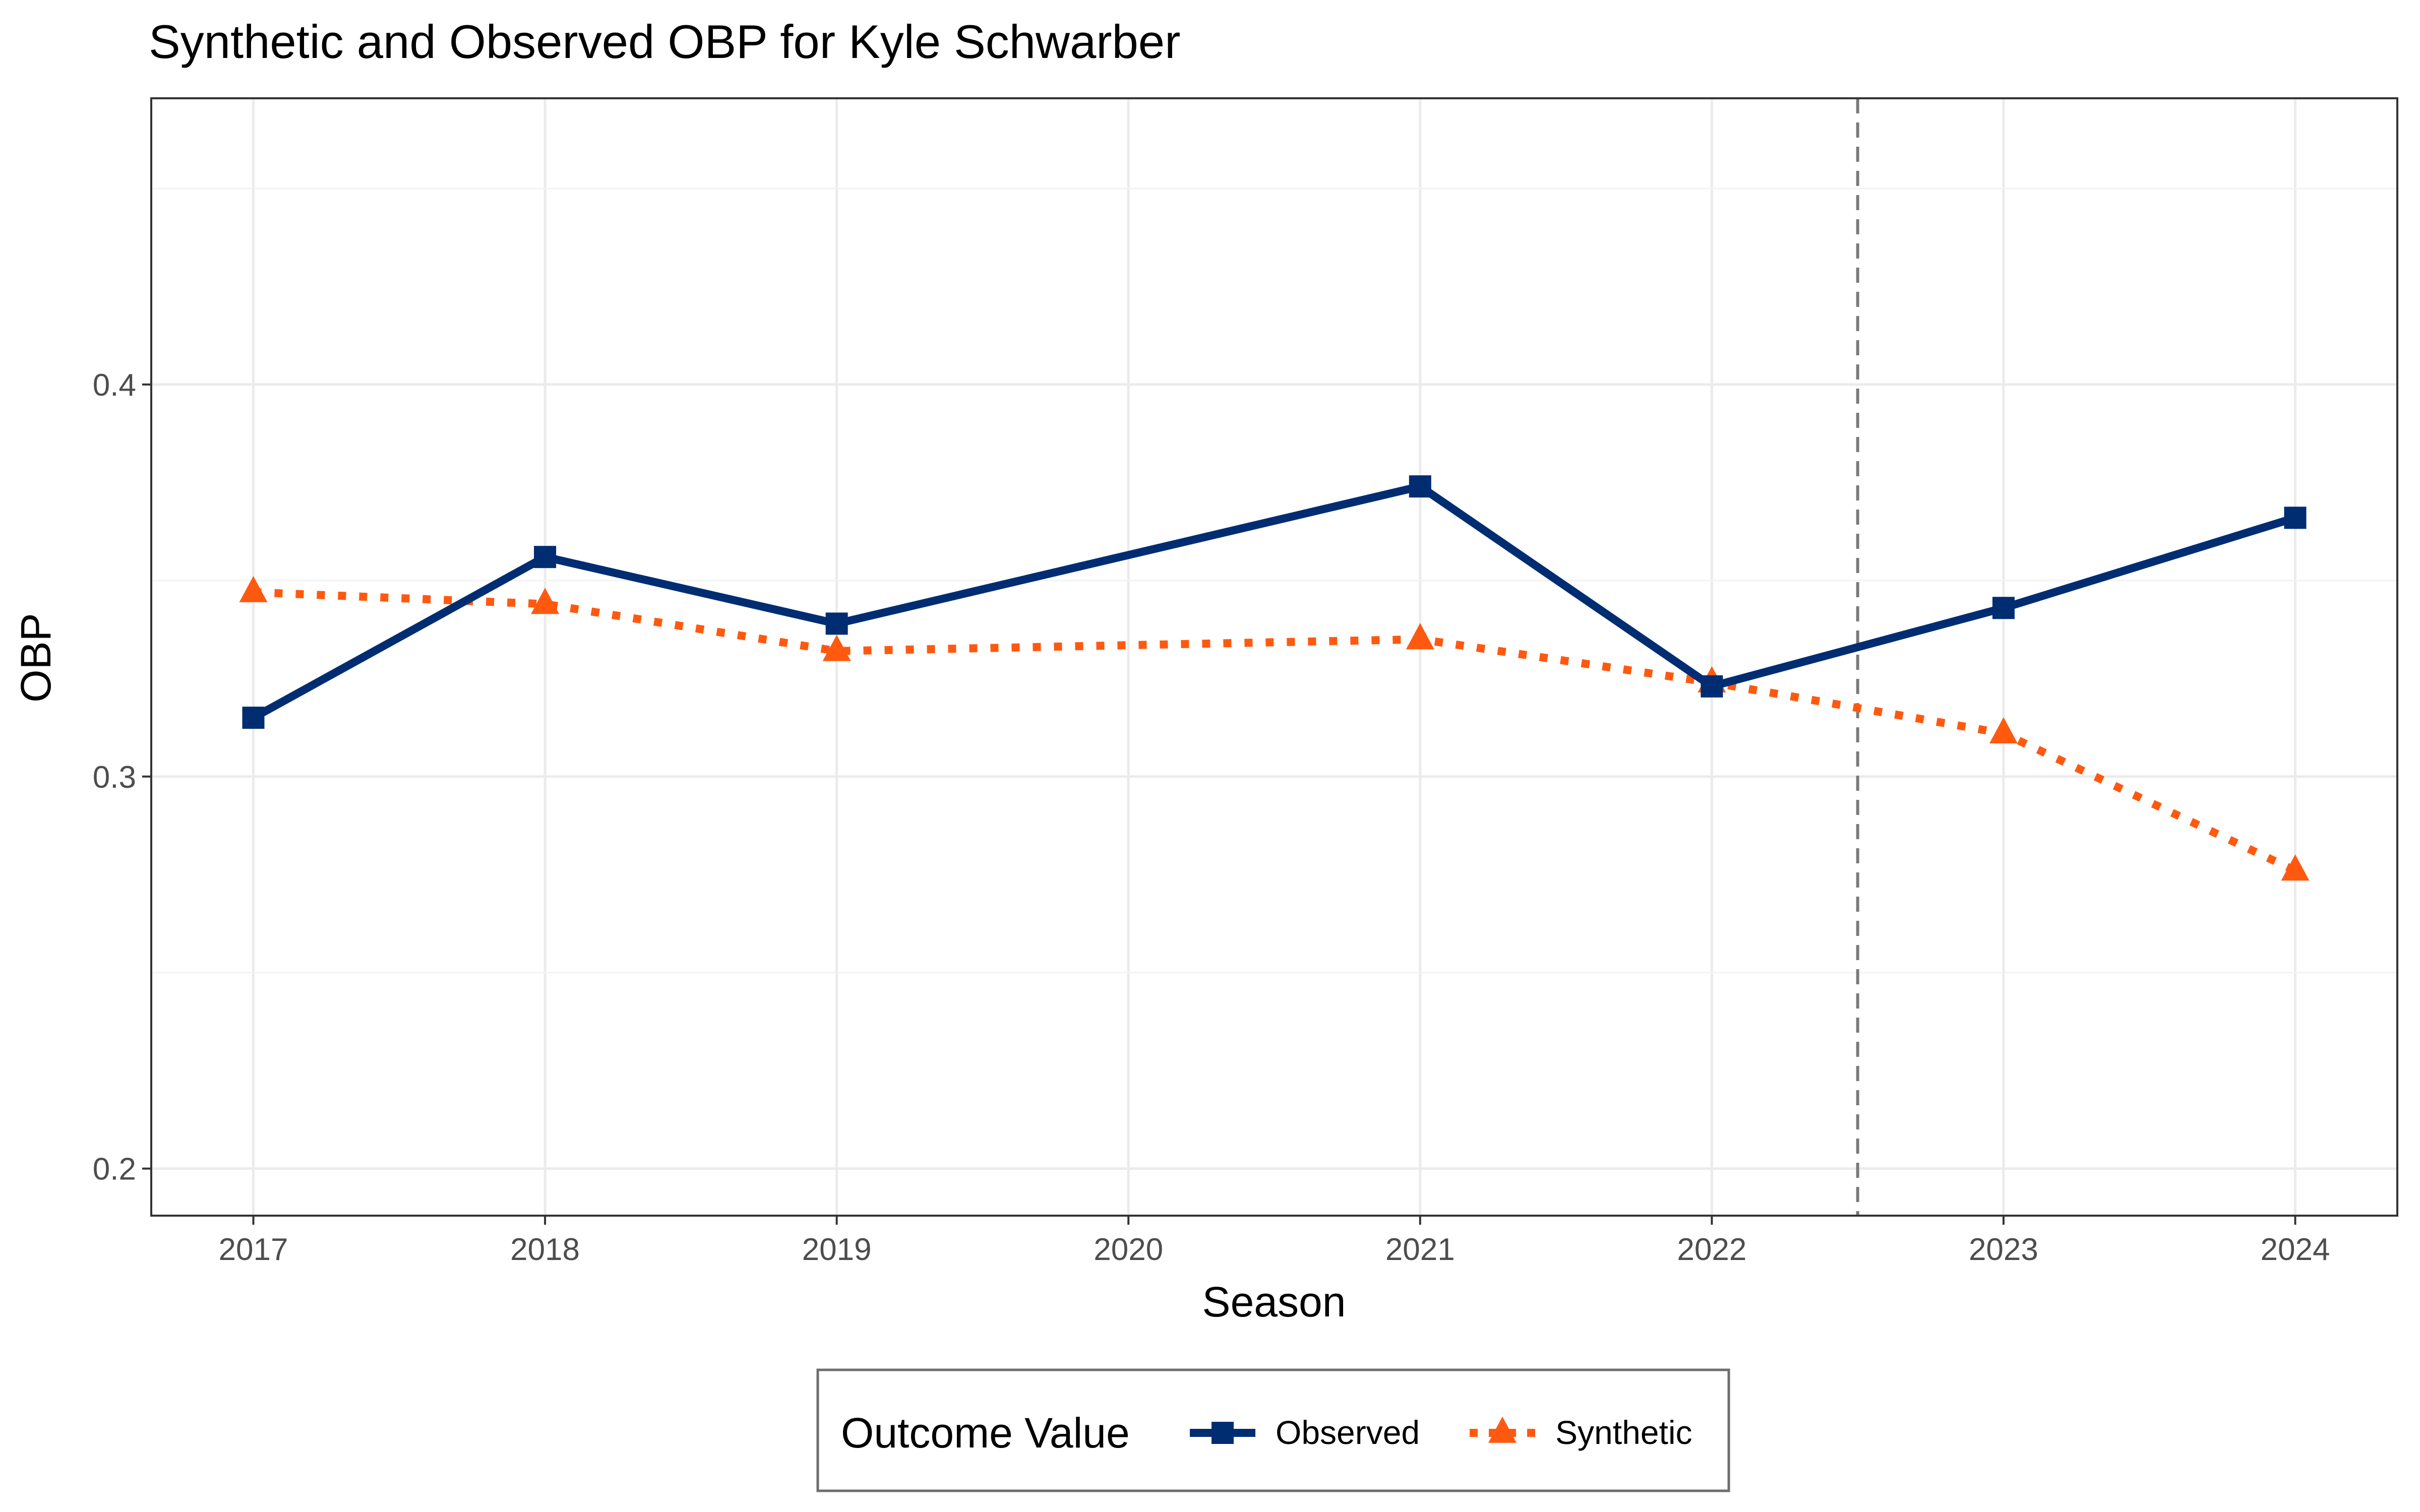  Describe the element at coordinates (1128, 1249) in the screenshot. I see `x-tick-label: 2020` at that location.